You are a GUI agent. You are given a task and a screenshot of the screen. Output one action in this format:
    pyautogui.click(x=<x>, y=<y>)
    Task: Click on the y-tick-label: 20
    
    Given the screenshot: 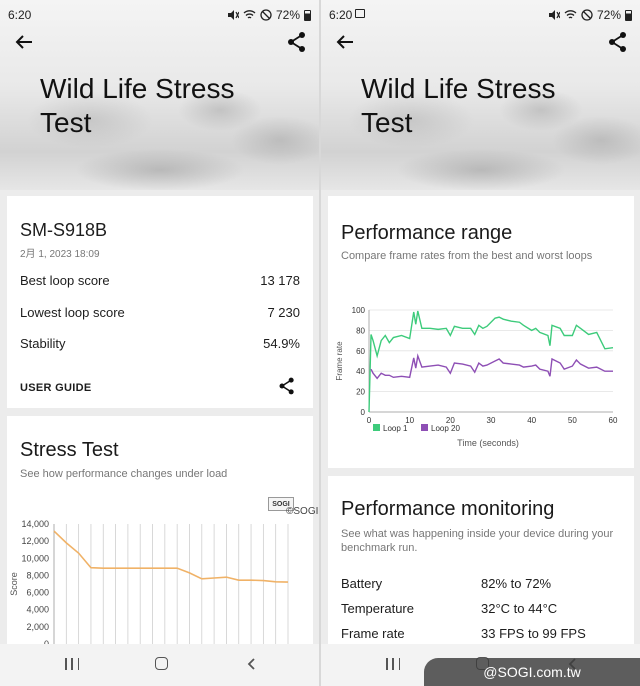 What is the action you would take?
    pyautogui.click(x=360, y=392)
    